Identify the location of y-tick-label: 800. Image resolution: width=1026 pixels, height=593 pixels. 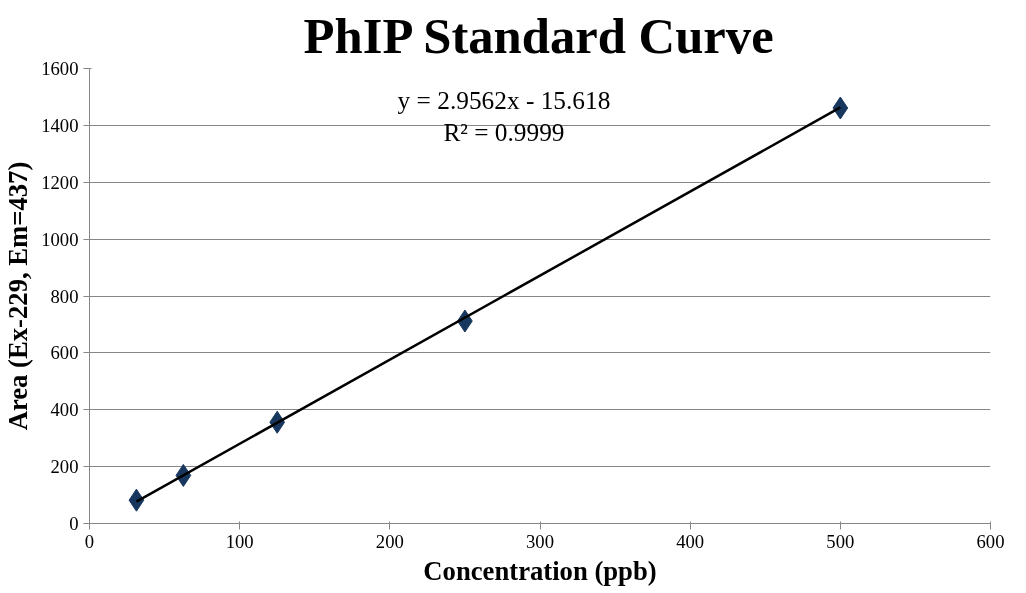
(64, 296).